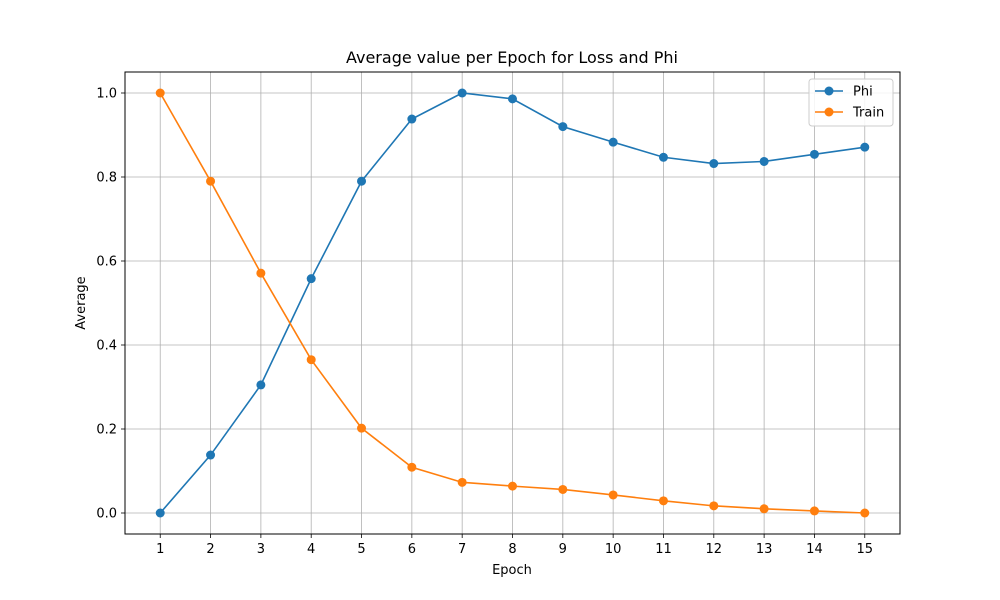 The height and width of the screenshot is (600, 1000). I want to click on x-tick-label: 12, so click(714, 549).